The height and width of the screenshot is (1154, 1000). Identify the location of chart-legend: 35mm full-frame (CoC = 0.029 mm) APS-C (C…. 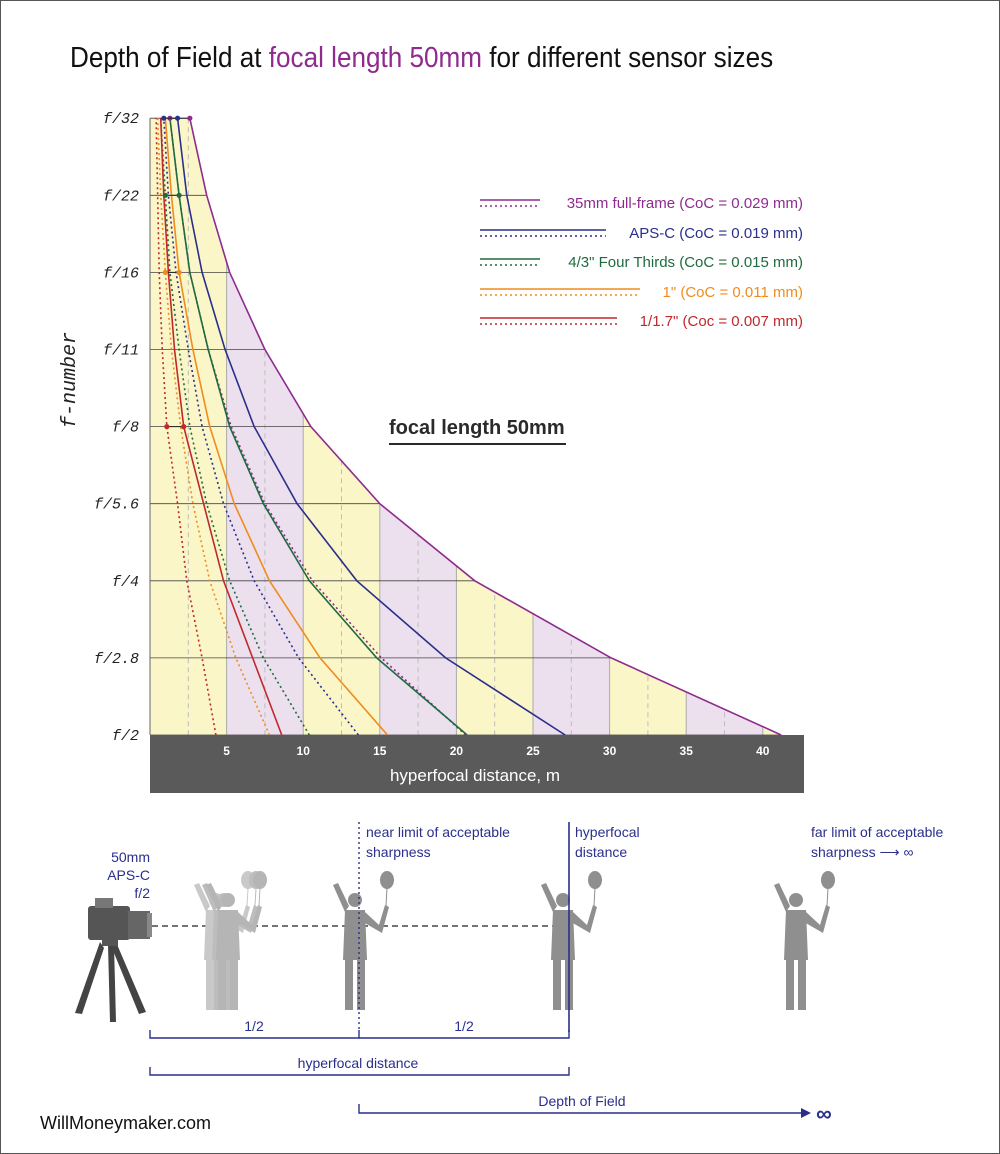
(641, 262).